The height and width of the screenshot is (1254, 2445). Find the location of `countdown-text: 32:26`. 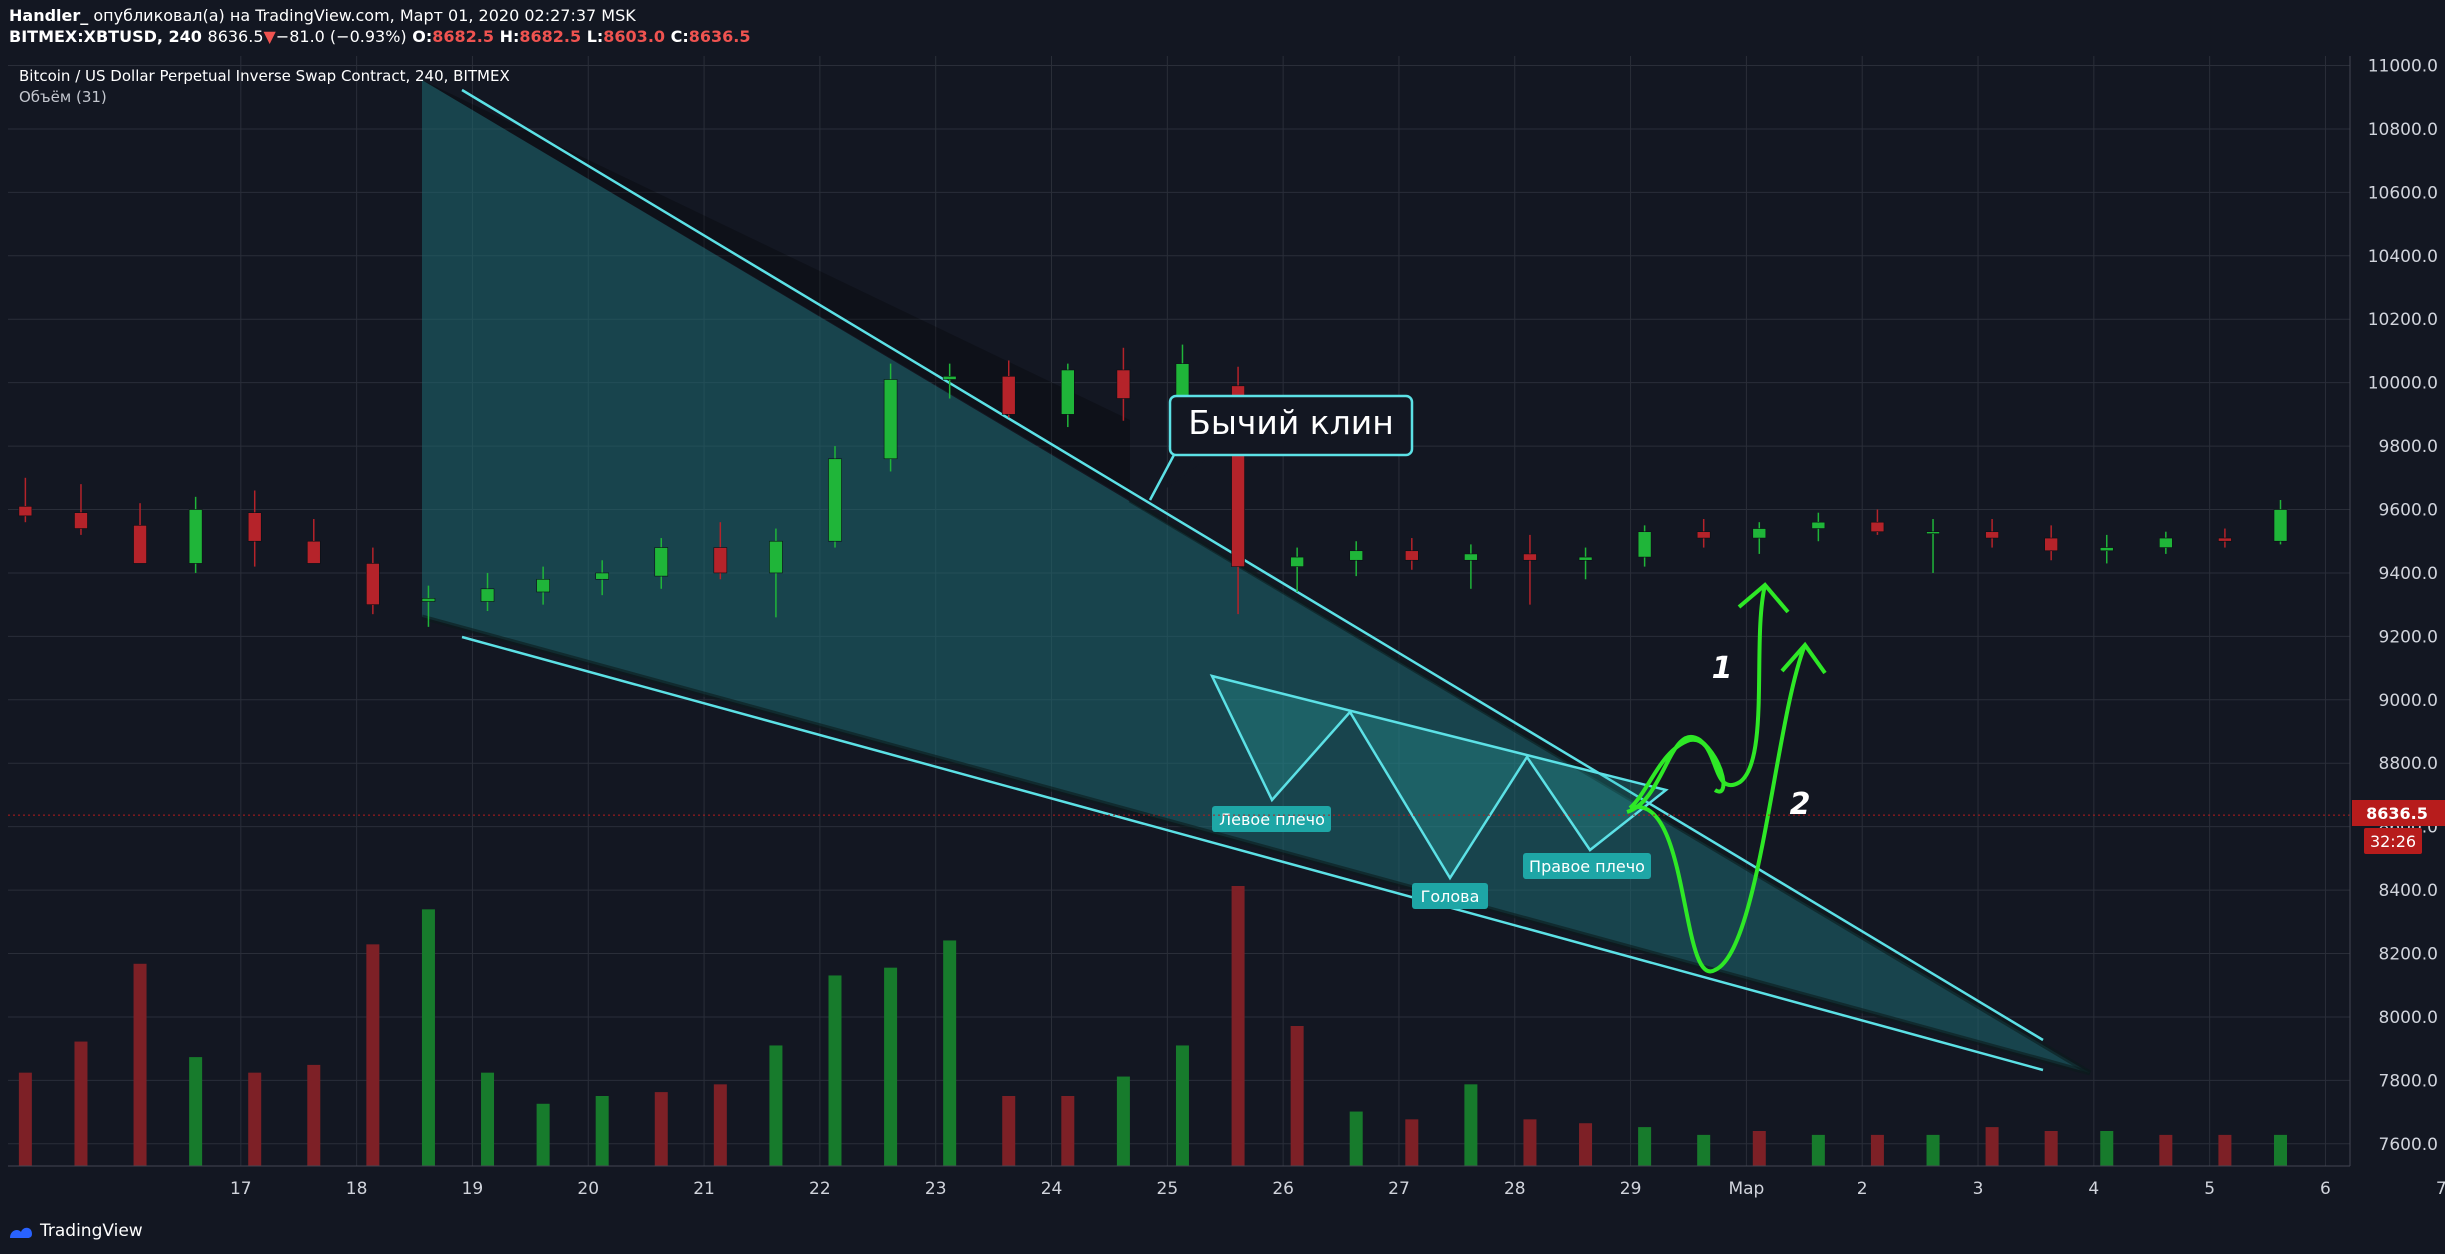

countdown-text: 32:26 is located at coordinates (2393, 841).